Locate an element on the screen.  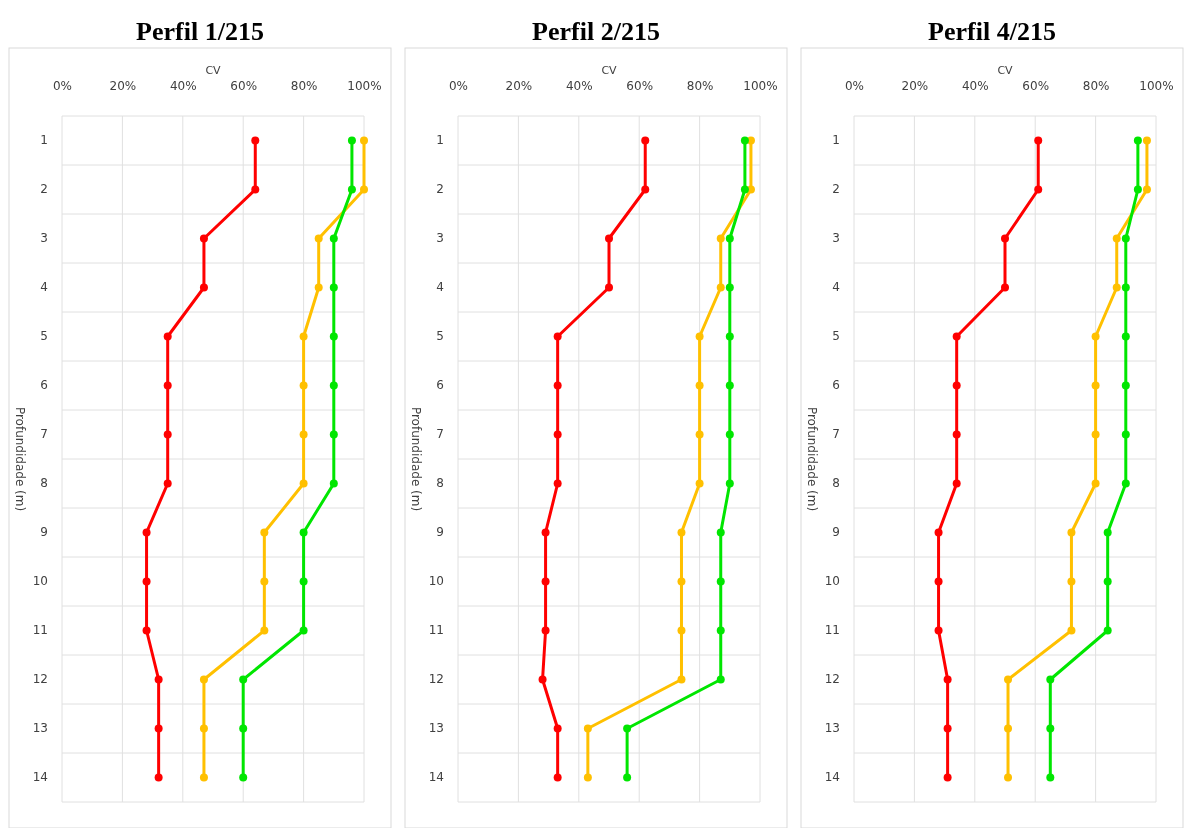
chart-title: Perfil 1/215 is located at coordinates (200, 31).